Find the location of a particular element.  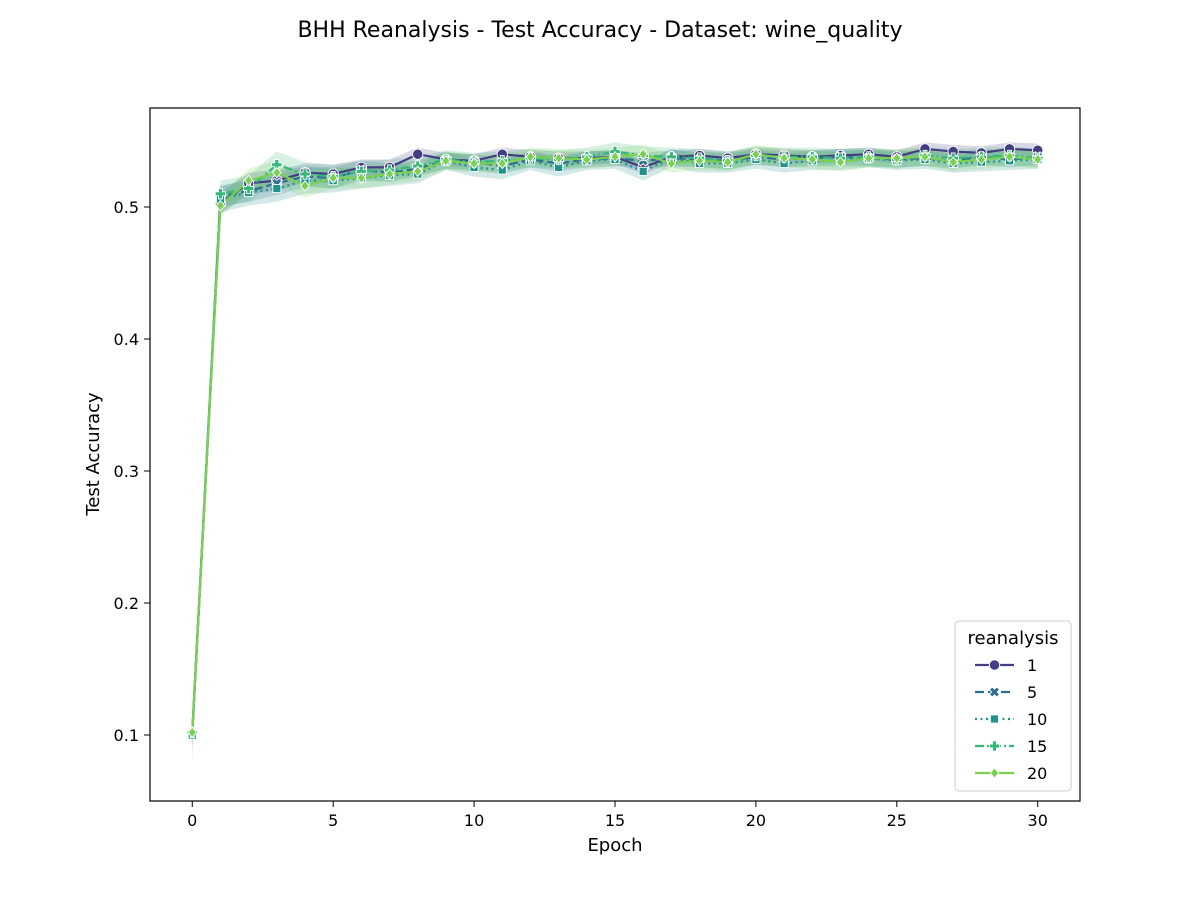

legend-label-1: 1 is located at coordinates (1032, 665).